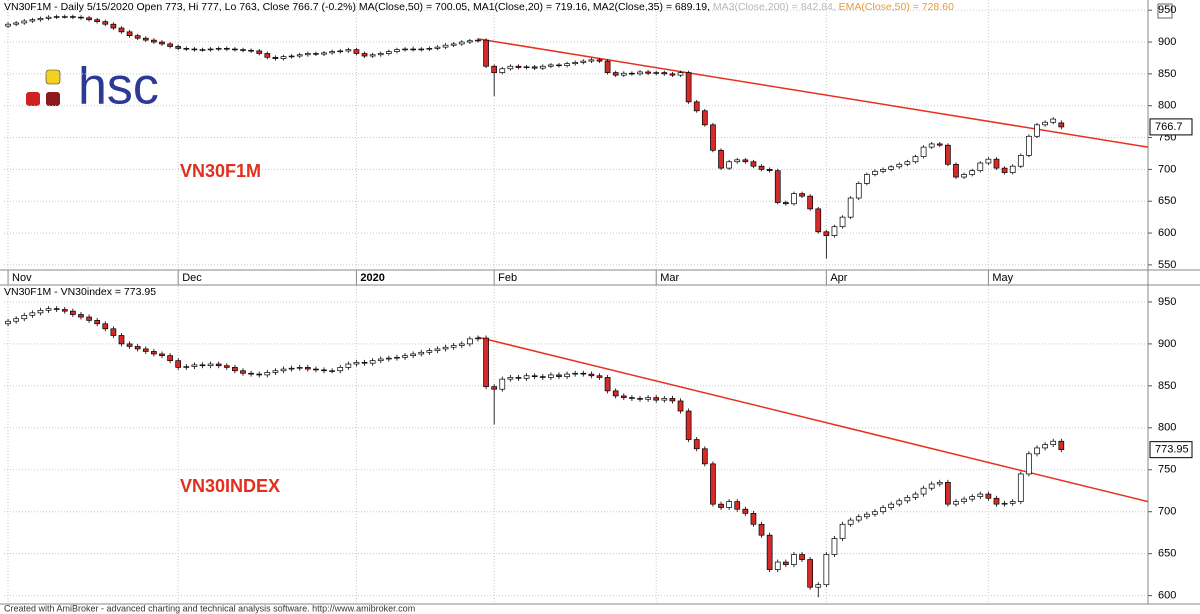  What do you see at coordinates (372, 278) in the screenshot?
I see `x-tick-label: 2020` at bounding box center [372, 278].